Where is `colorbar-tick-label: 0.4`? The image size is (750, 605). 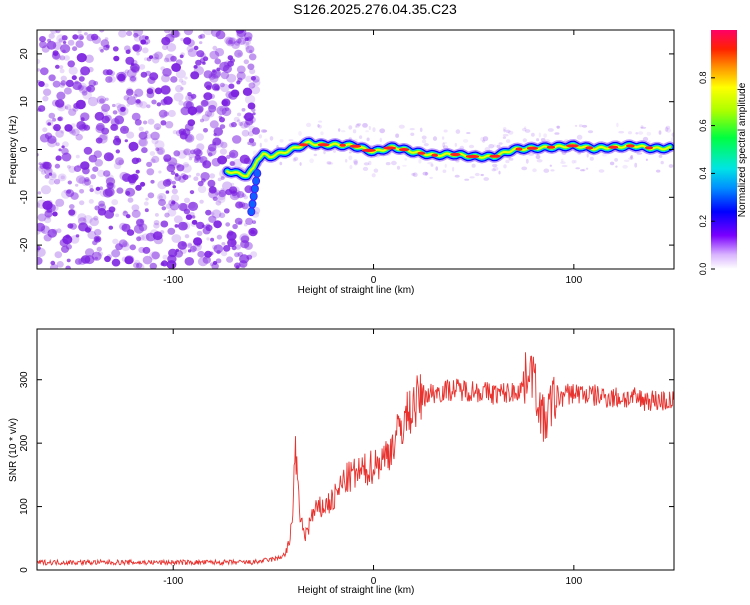 colorbar-tick-label: 0.4 is located at coordinates (703, 173).